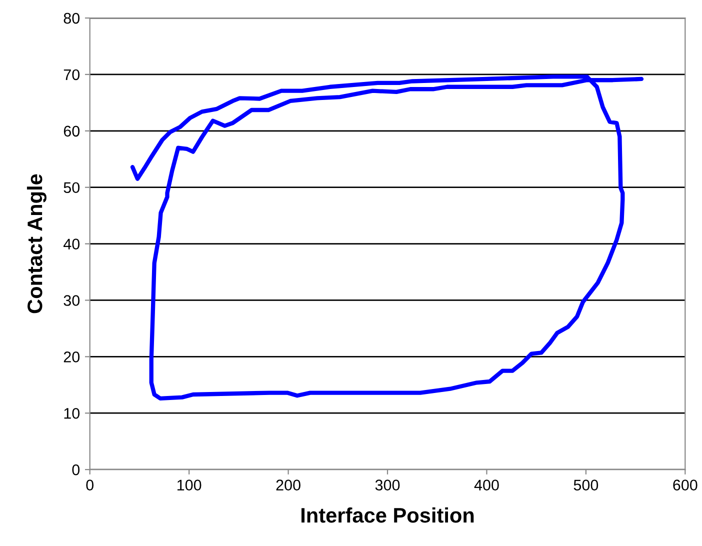 The image size is (702, 546). I want to click on y-tick-label: 50, so click(72, 188).